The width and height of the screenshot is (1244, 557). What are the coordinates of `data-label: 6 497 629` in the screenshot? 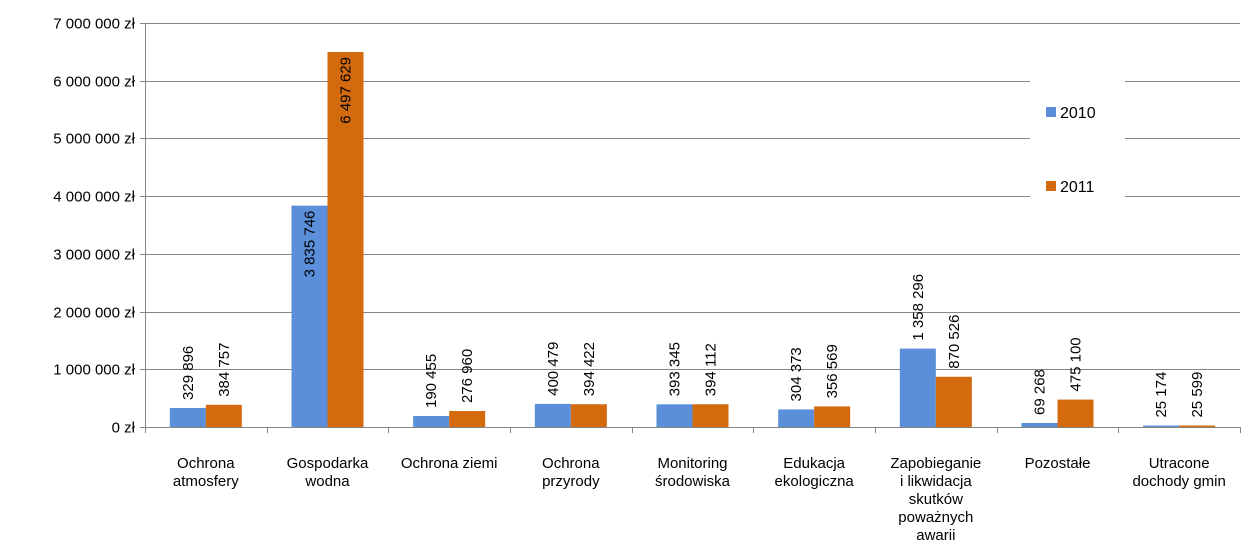 It's located at (346, 90).